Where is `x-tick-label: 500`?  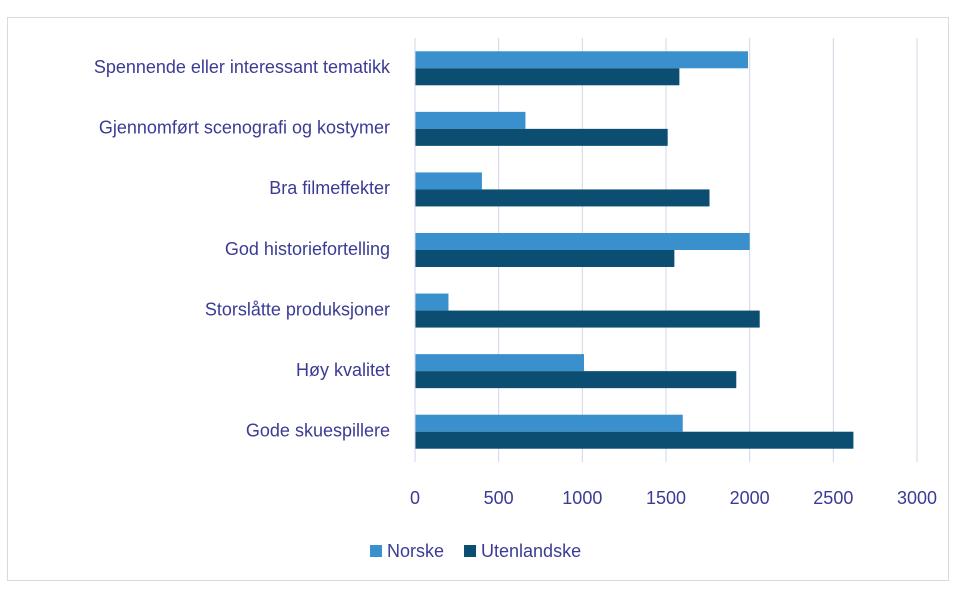
x-tick-label: 500 is located at coordinates (499, 498).